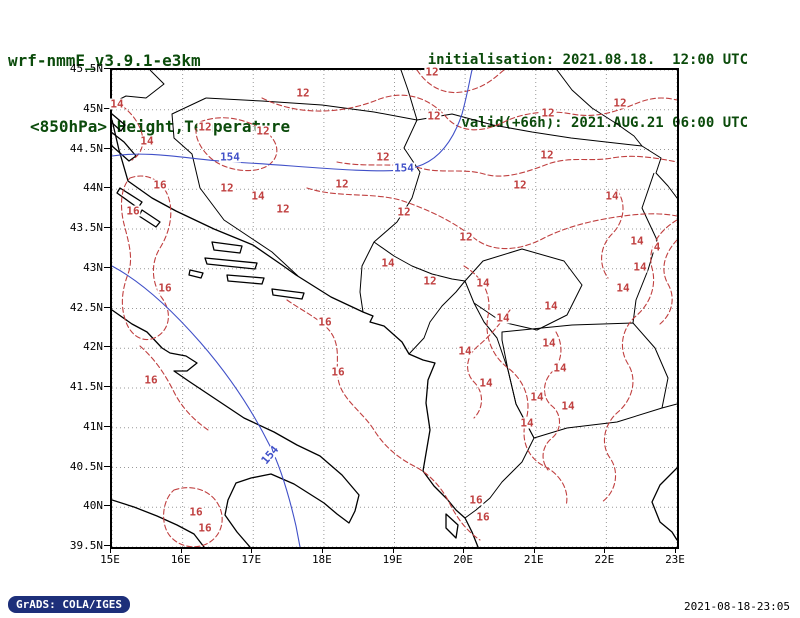 The image size is (800, 618). I want to click on coastline-calabria, so click(158, 523).